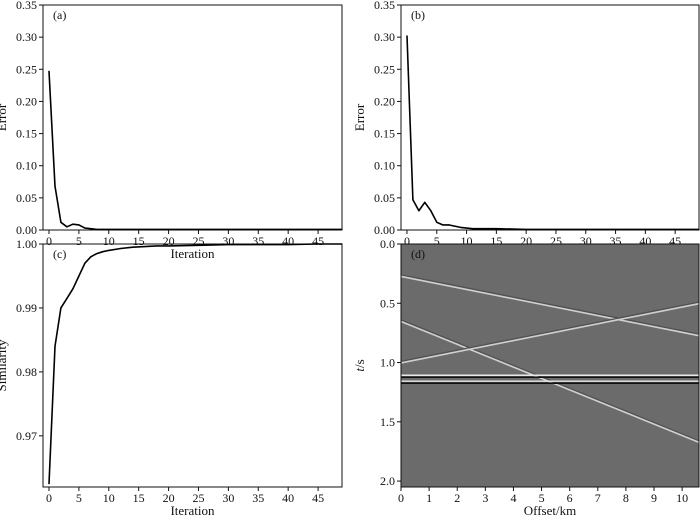 This screenshot has height=525, width=700. What do you see at coordinates (550, 331) in the screenshot?
I see `seismic-event-2-shadow` at bounding box center [550, 331].